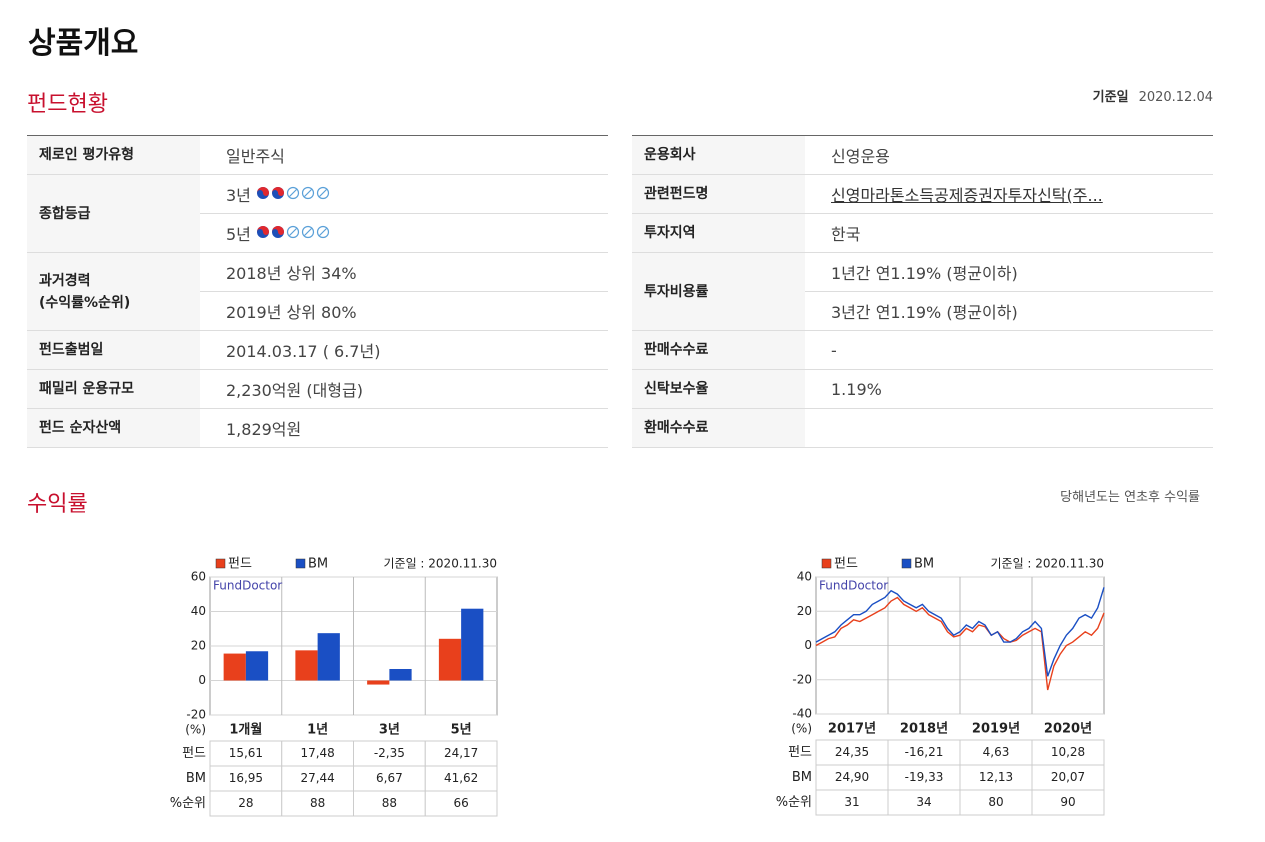  Describe the element at coordinates (317, 730) in the screenshot. I see `x-tick-label: 1년` at that location.